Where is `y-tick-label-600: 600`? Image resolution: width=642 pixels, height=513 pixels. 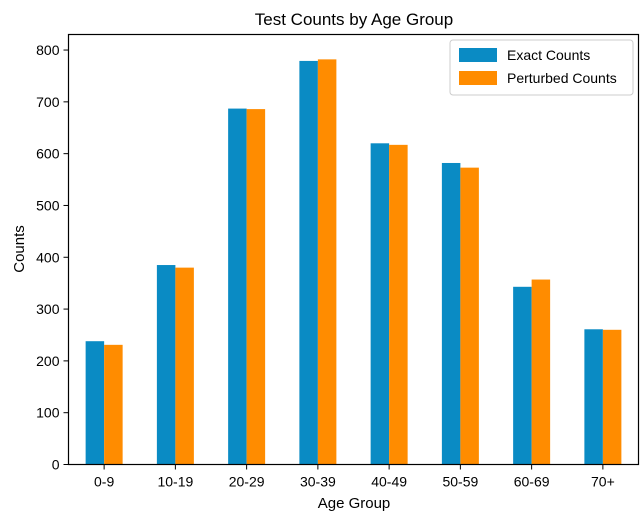
y-tick-label-600: 600 is located at coordinates (48, 154).